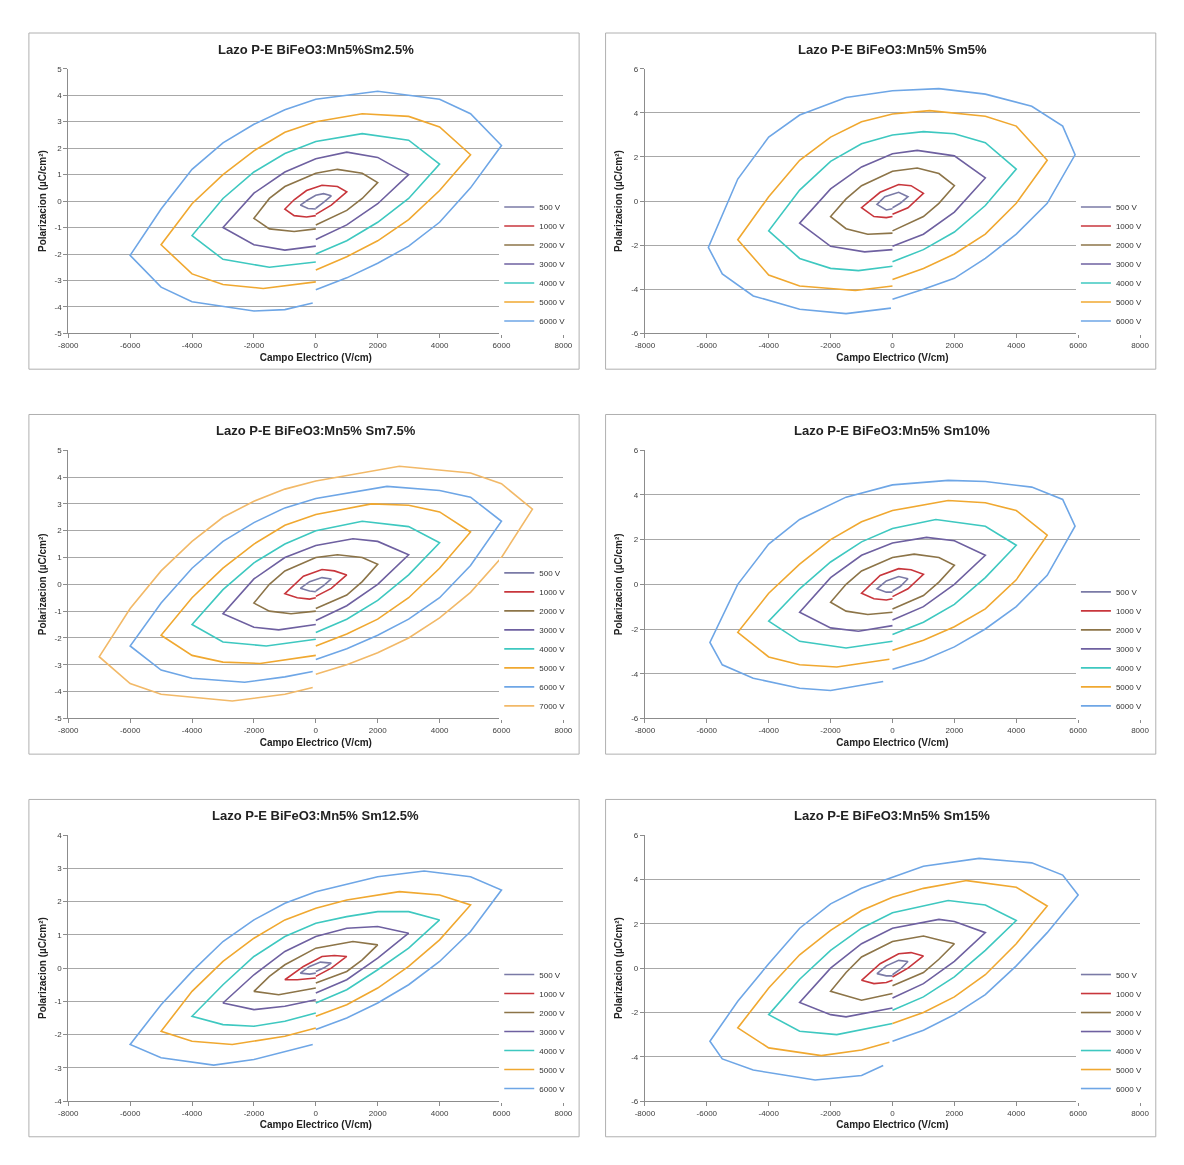 This screenshot has width=1184, height=1165. What do you see at coordinates (892, 430) in the screenshot?
I see `chart-title: Lazo P-E BiFeO3:Mn5% Sm10%` at bounding box center [892, 430].